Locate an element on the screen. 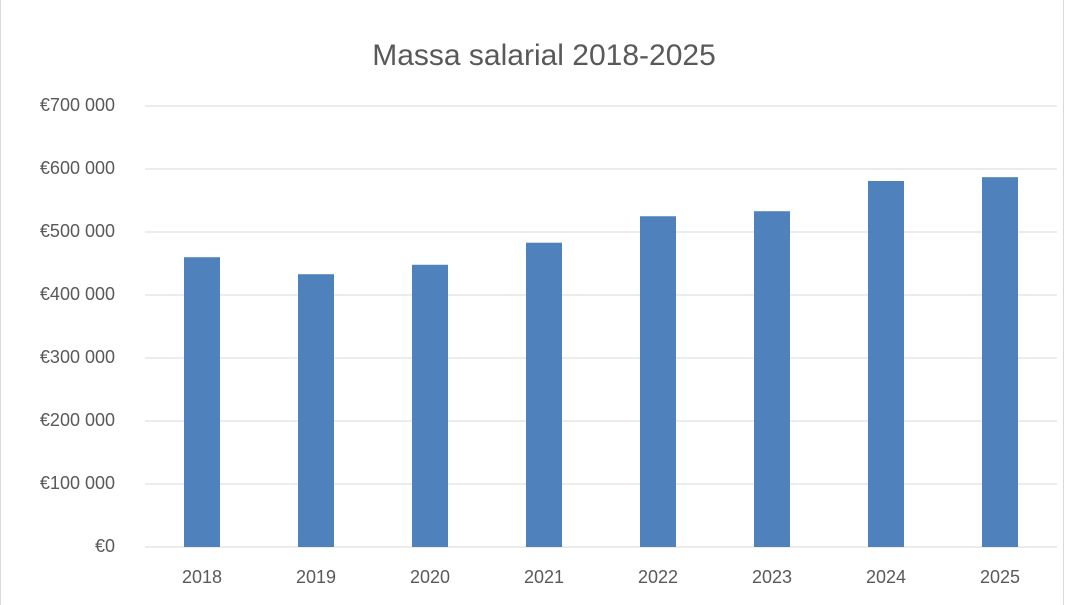  y-tick-label: €300 000 is located at coordinates (77, 357).